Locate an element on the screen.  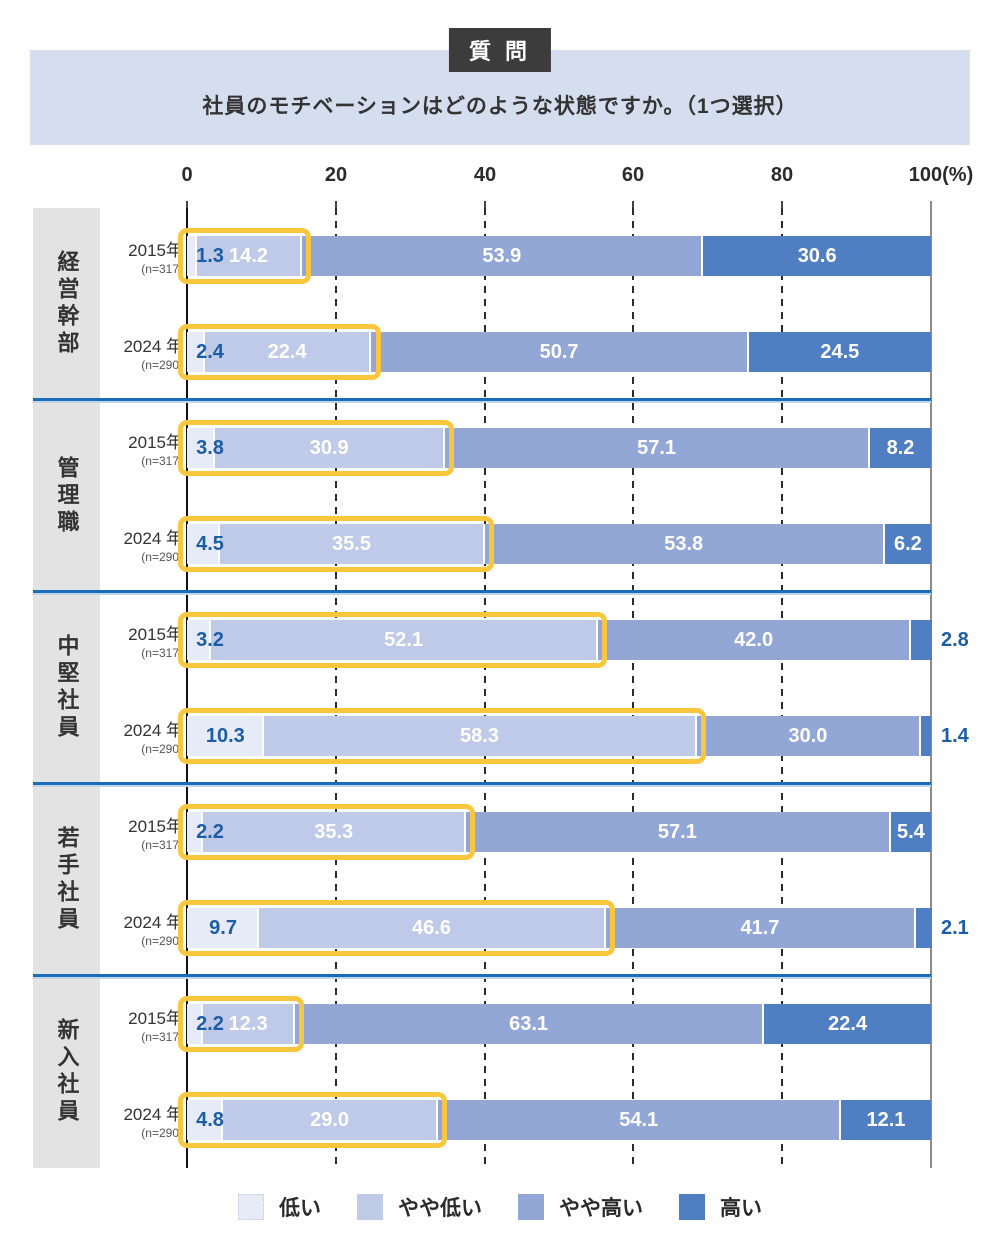
bar-segment-やや高い: 50.7 is located at coordinates (560, 352).